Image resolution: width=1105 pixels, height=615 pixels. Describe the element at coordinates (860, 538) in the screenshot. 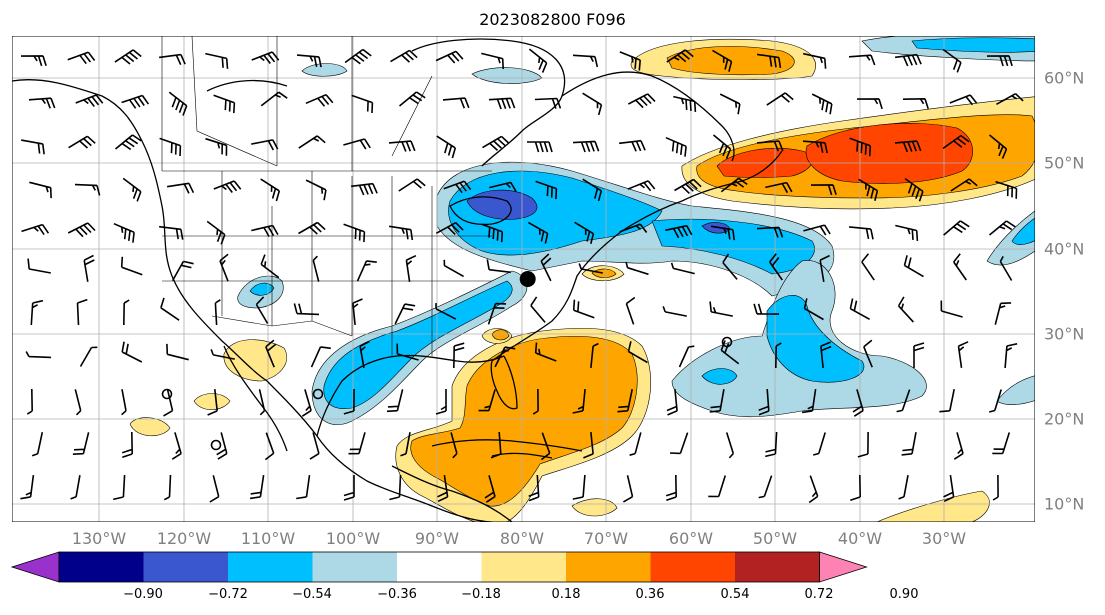

I see `longitude-label: 40°W` at that location.